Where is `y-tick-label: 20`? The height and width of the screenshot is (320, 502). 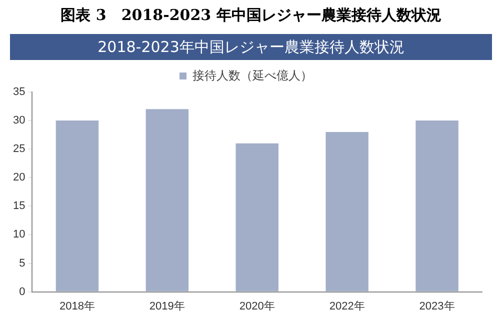 y-tick-label: 20 is located at coordinates (19, 178).